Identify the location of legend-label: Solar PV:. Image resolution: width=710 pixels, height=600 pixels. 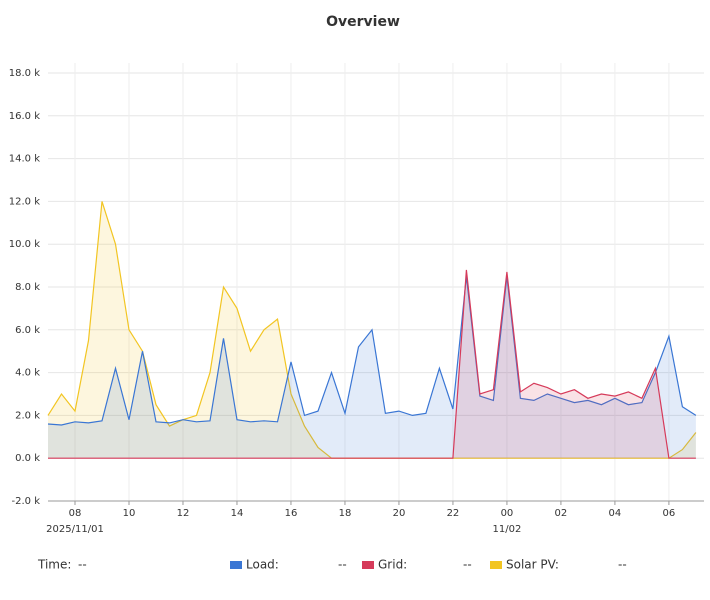
(532, 565).